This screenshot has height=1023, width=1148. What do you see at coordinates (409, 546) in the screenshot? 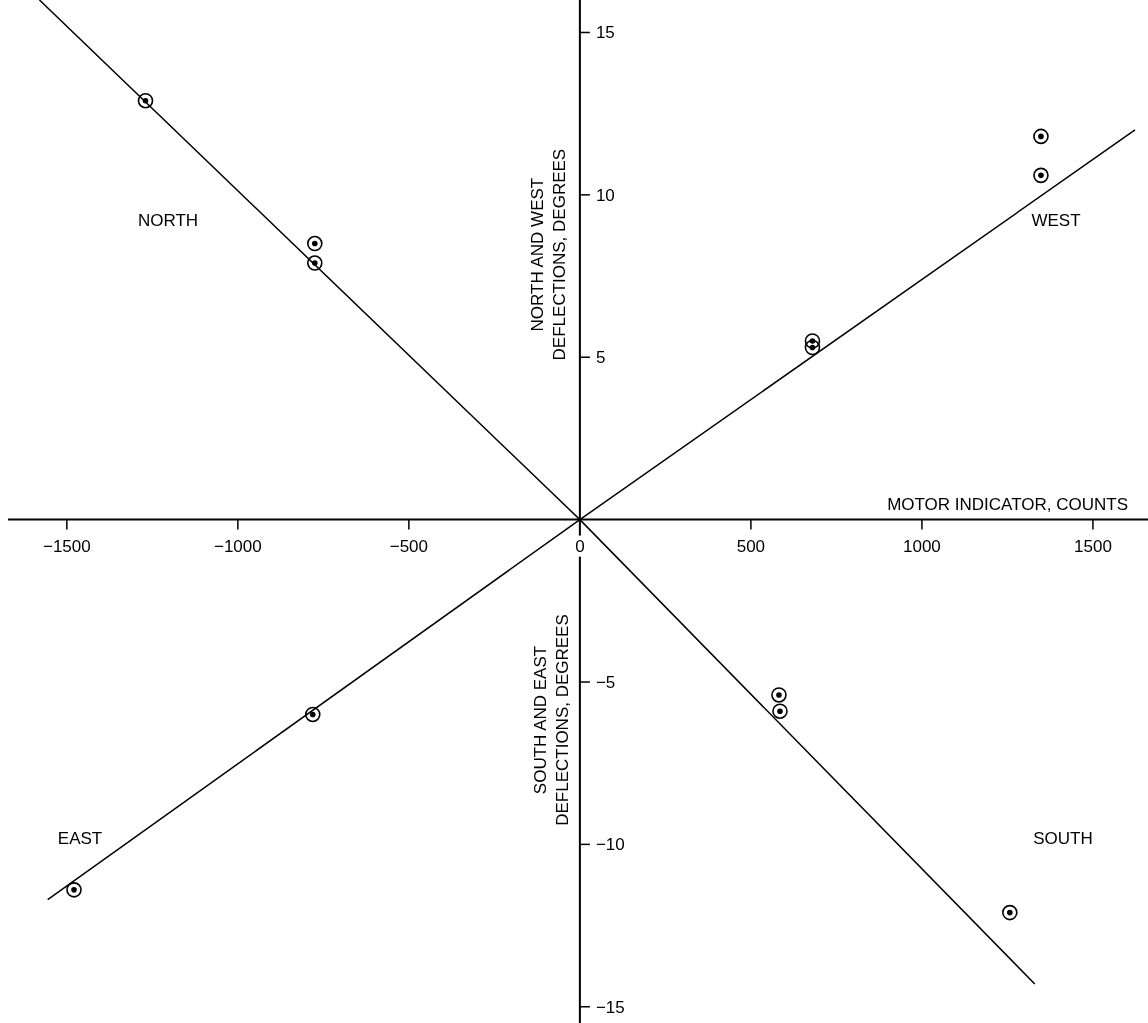
I see `x-tick-label: −500` at bounding box center [409, 546].